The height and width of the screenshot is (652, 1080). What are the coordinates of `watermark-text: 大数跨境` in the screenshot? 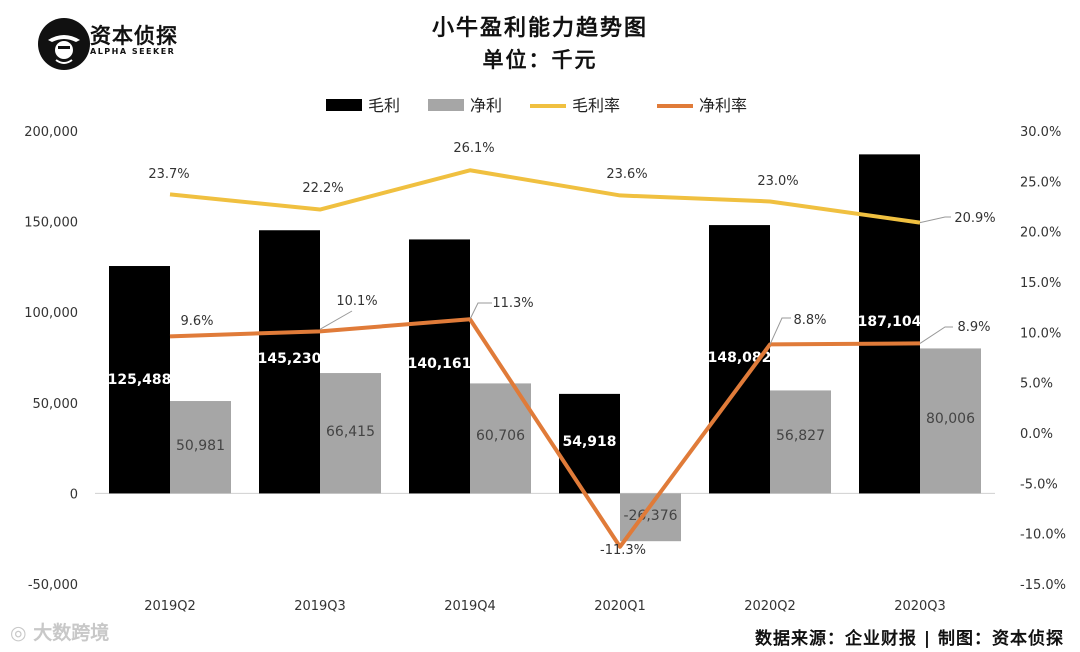 It's located at (71, 633).